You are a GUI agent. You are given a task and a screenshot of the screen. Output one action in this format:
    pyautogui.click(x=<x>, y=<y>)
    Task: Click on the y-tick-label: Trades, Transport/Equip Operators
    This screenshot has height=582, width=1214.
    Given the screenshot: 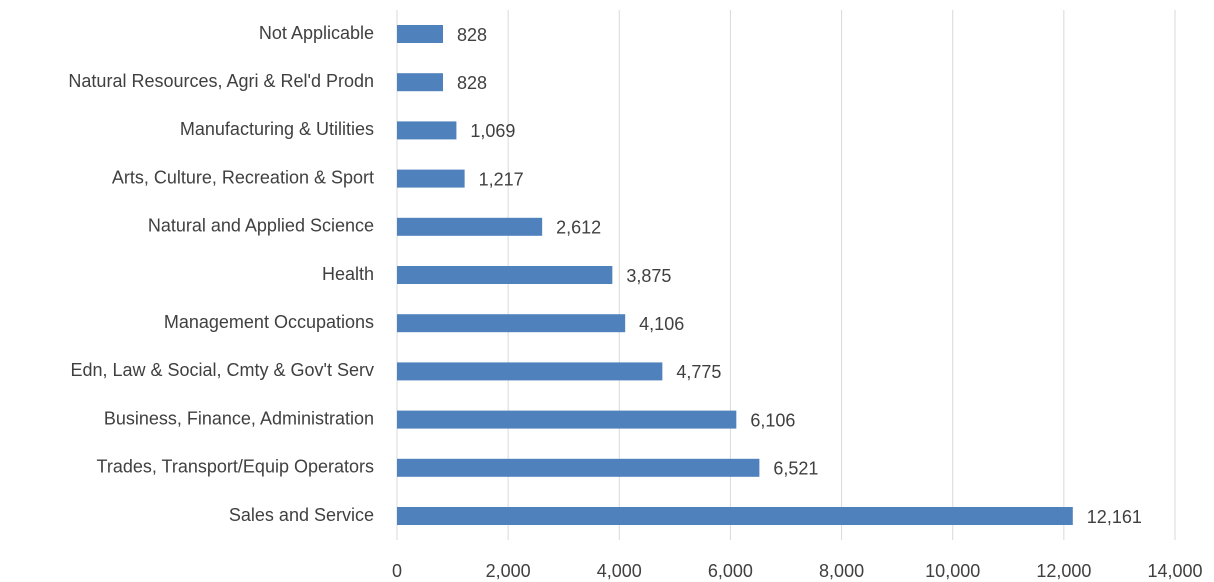 What is the action you would take?
    pyautogui.click(x=235, y=467)
    